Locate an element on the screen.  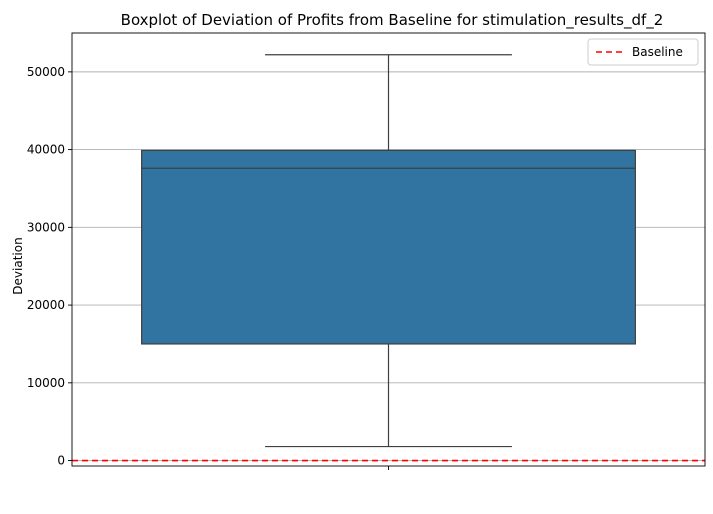
legend: Baseline is located at coordinates (643, 52).